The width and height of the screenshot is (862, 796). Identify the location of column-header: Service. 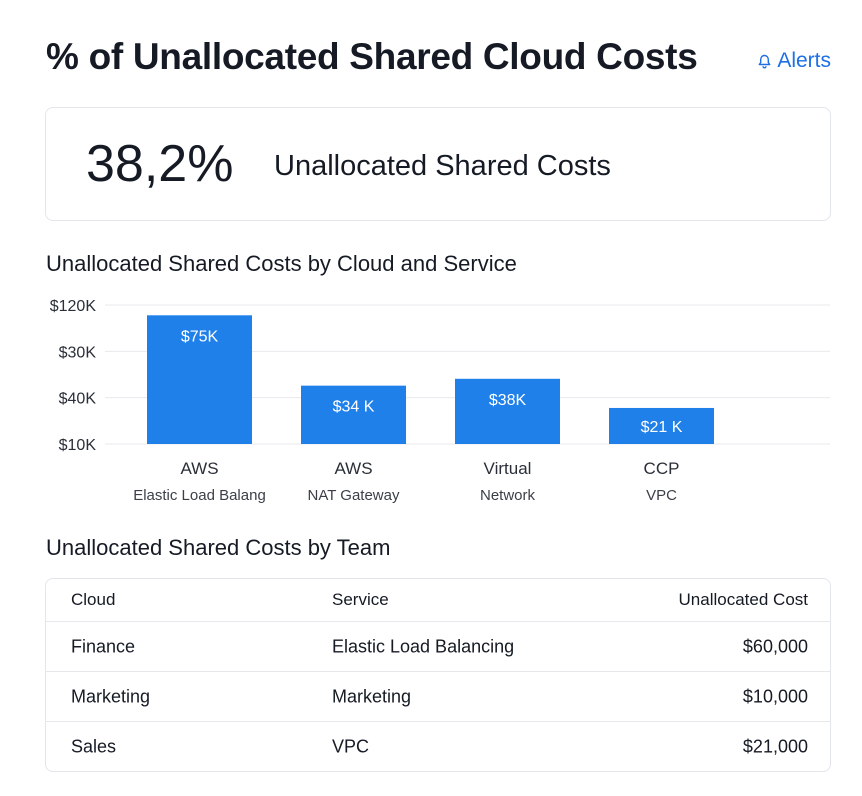
(360, 599).